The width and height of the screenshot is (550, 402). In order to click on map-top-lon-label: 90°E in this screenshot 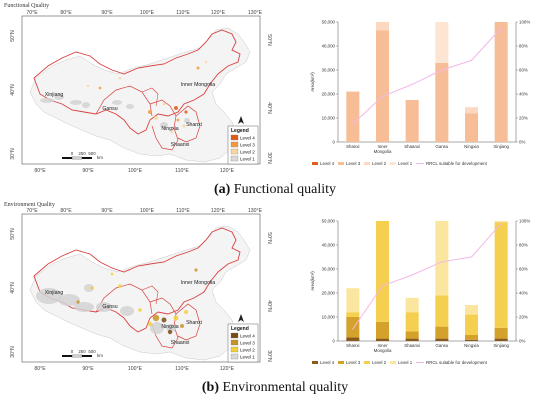, I will do `click(107, 13)`.